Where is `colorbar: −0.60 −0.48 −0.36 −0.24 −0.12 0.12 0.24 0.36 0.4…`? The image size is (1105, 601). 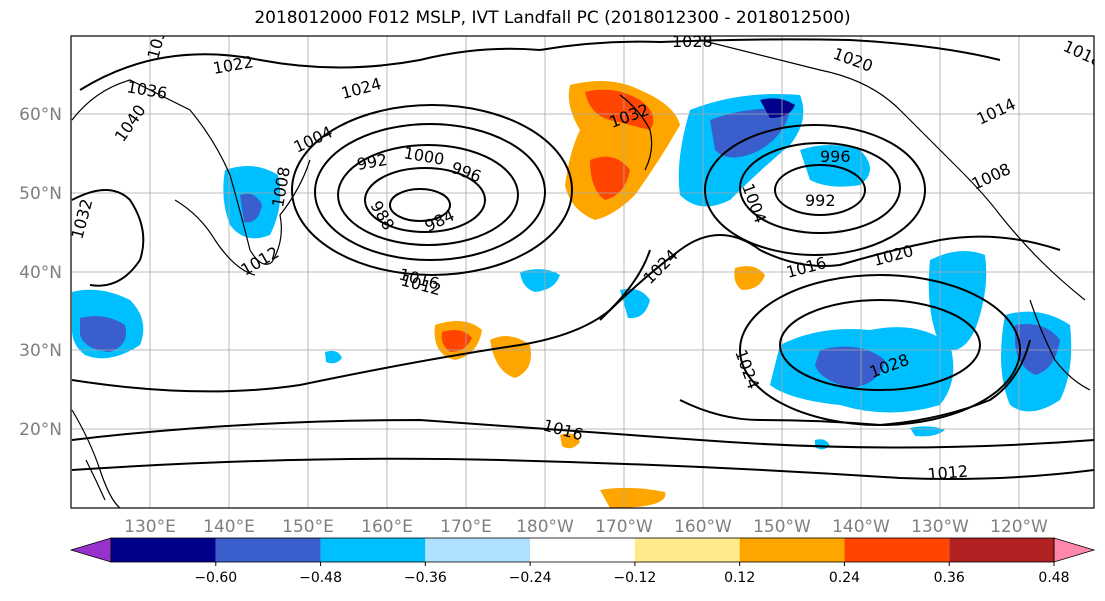 colorbar: −0.60 −0.48 −0.36 −0.24 −0.12 0.12 0.24 0.36 0.4… is located at coordinates (582, 561).